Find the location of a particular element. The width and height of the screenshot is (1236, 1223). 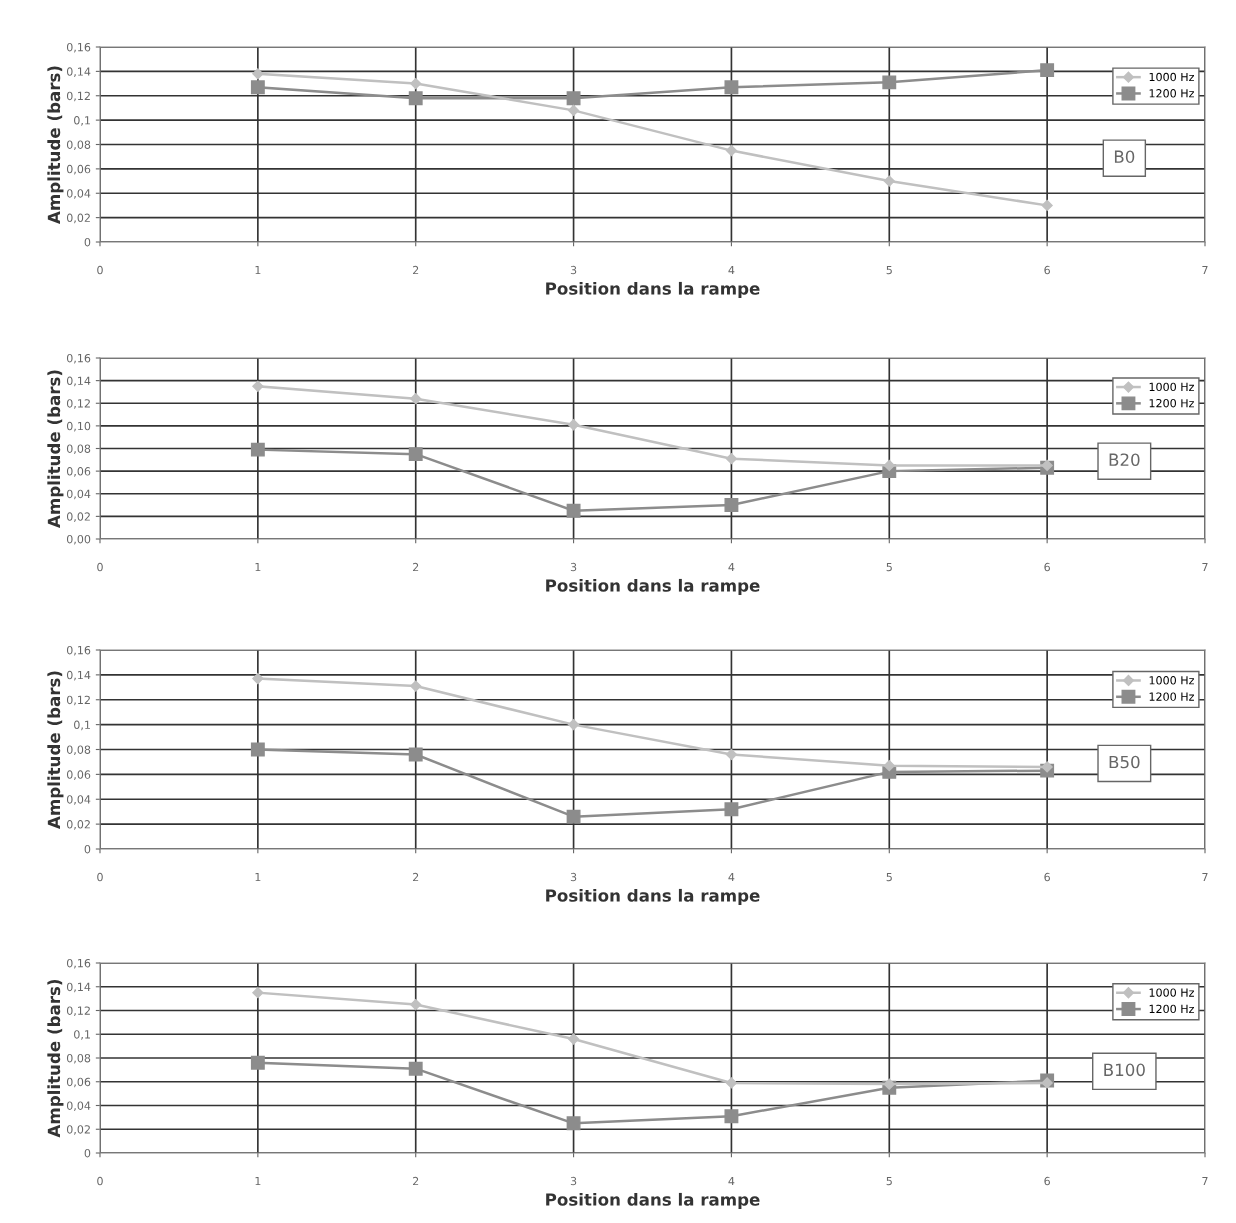

annotation: B20 is located at coordinates (1124, 460).